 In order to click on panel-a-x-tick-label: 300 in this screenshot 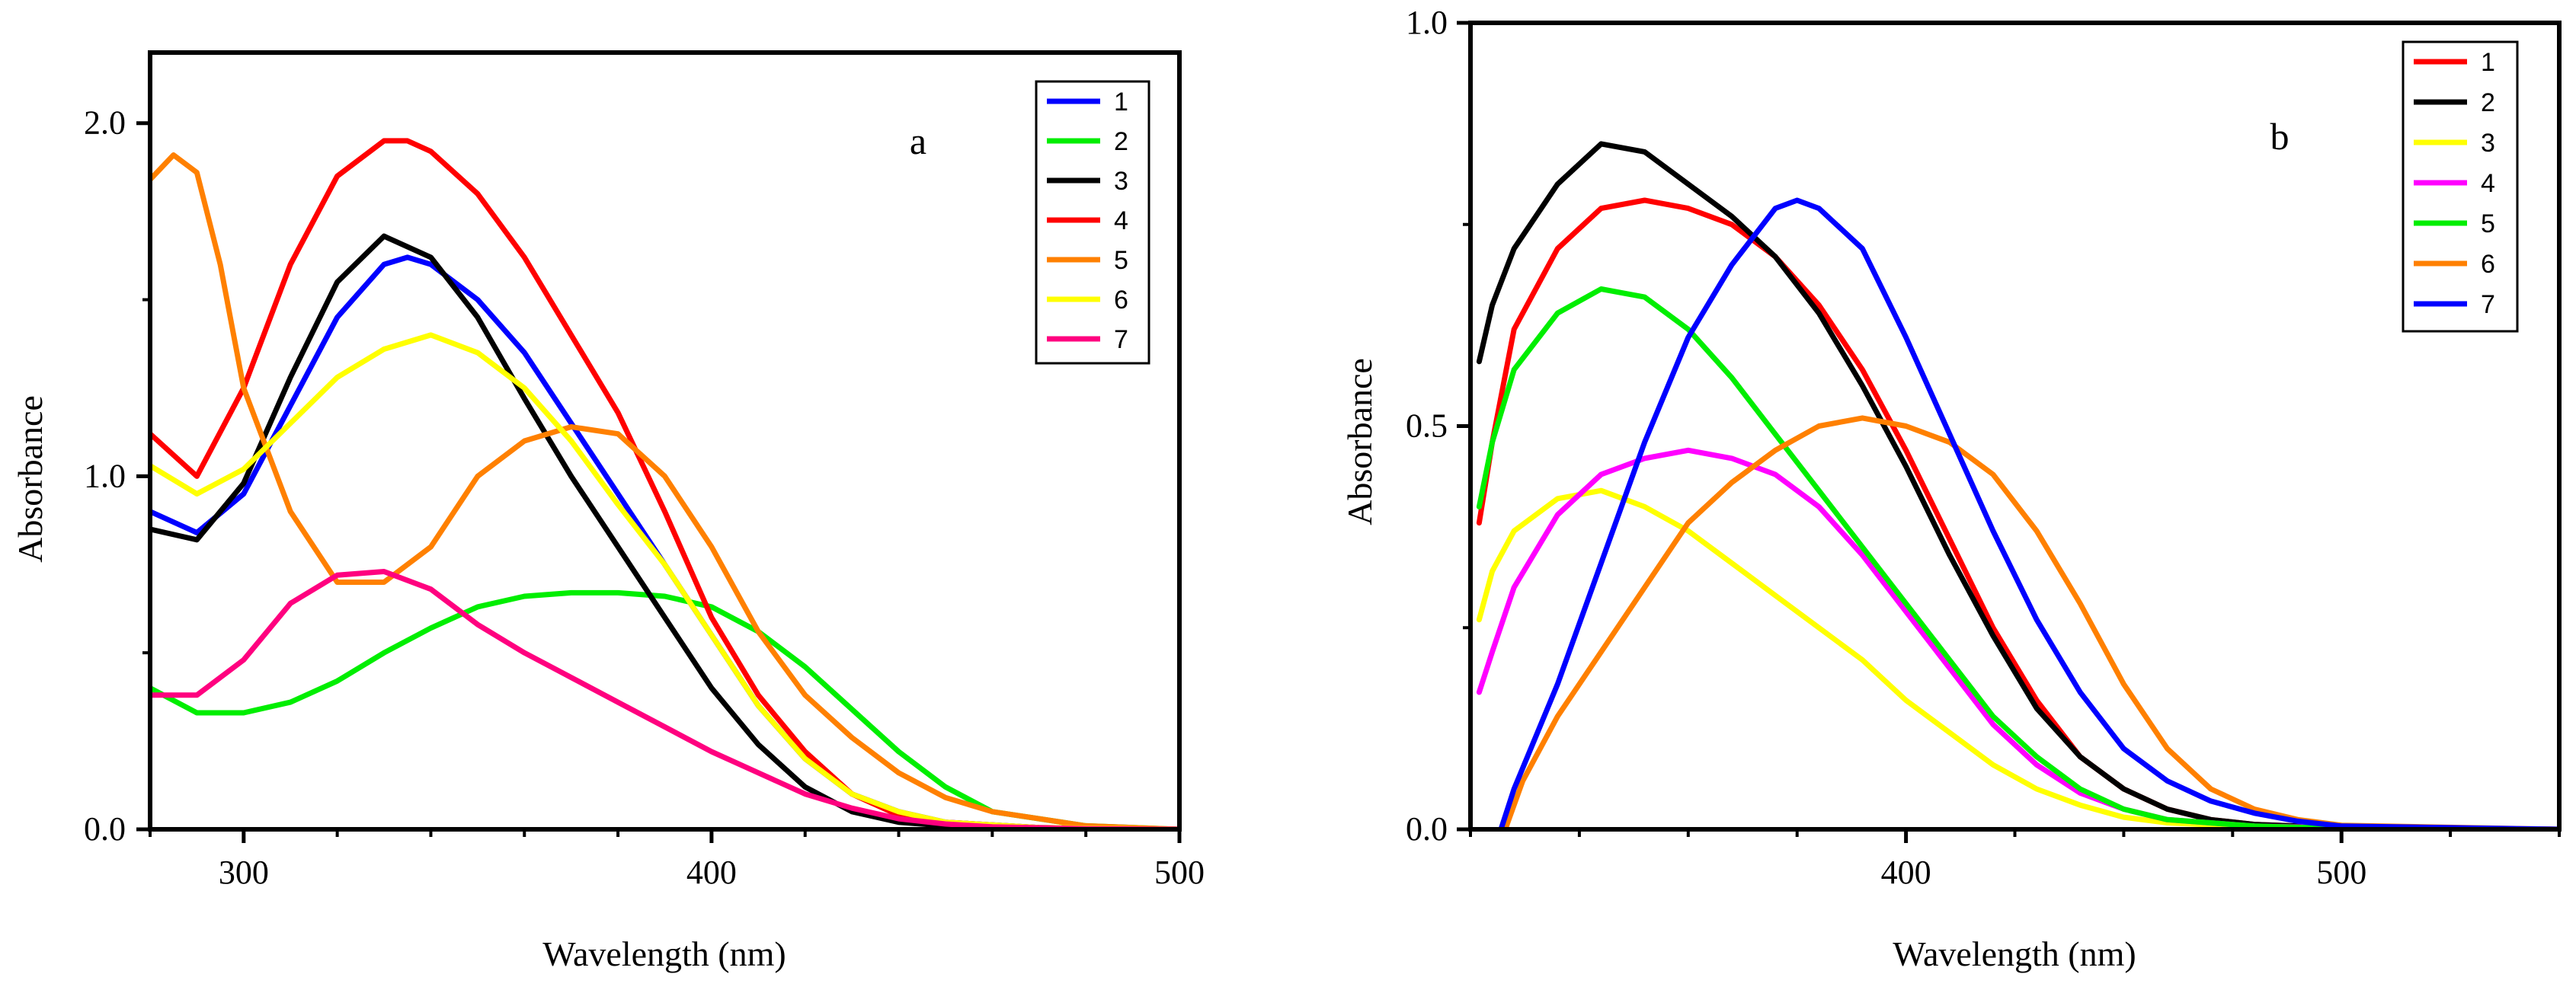, I will do `click(244, 872)`.